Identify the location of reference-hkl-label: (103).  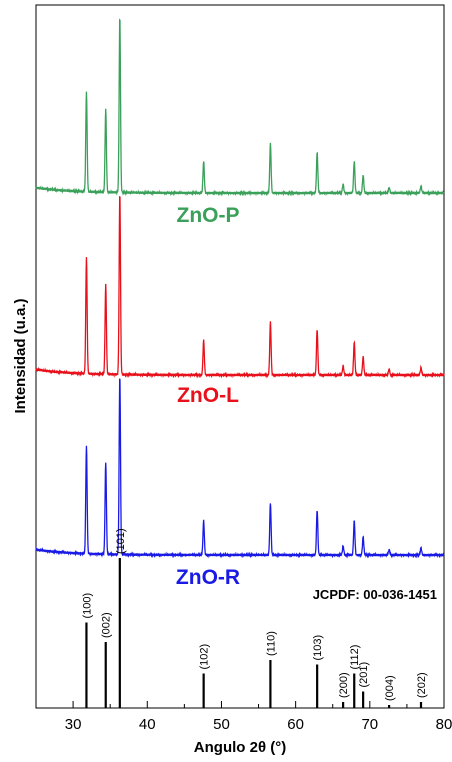
(318, 648).